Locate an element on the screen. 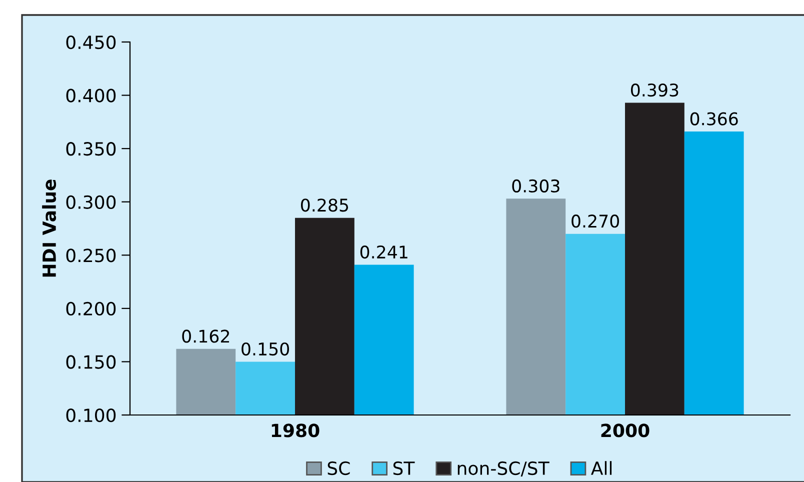 This screenshot has width=804, height=482. data-label: 0.270 is located at coordinates (595, 221).